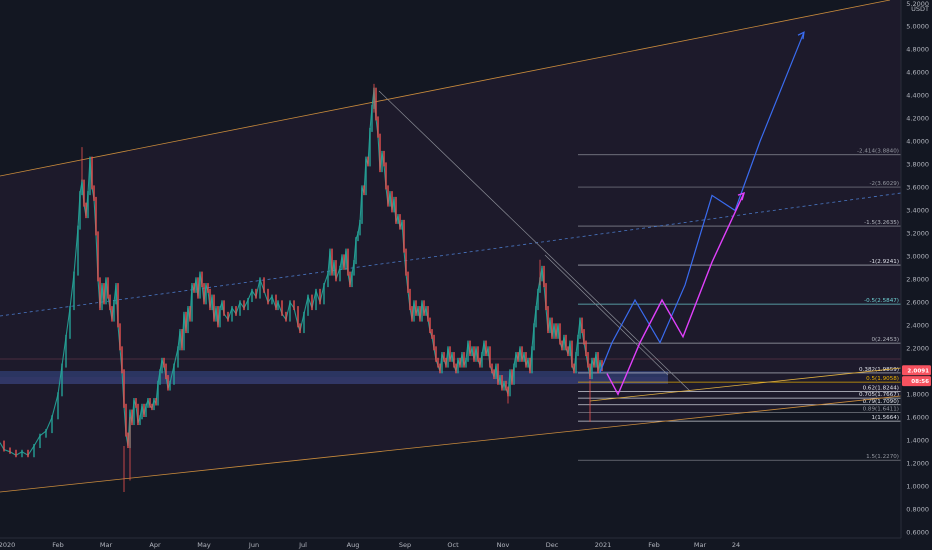  I want to click on x-tick-label: 24, so click(736, 545).